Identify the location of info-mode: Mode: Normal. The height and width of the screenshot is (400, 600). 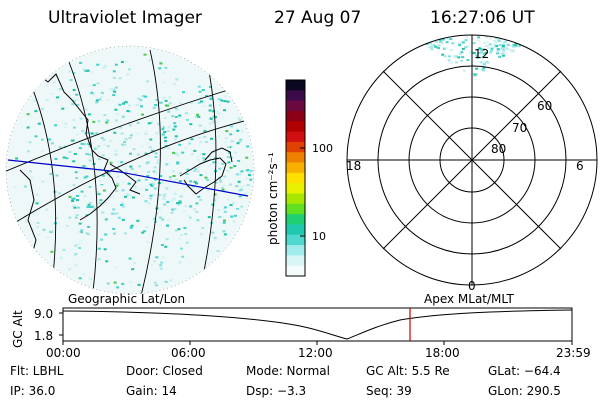
(288, 371).